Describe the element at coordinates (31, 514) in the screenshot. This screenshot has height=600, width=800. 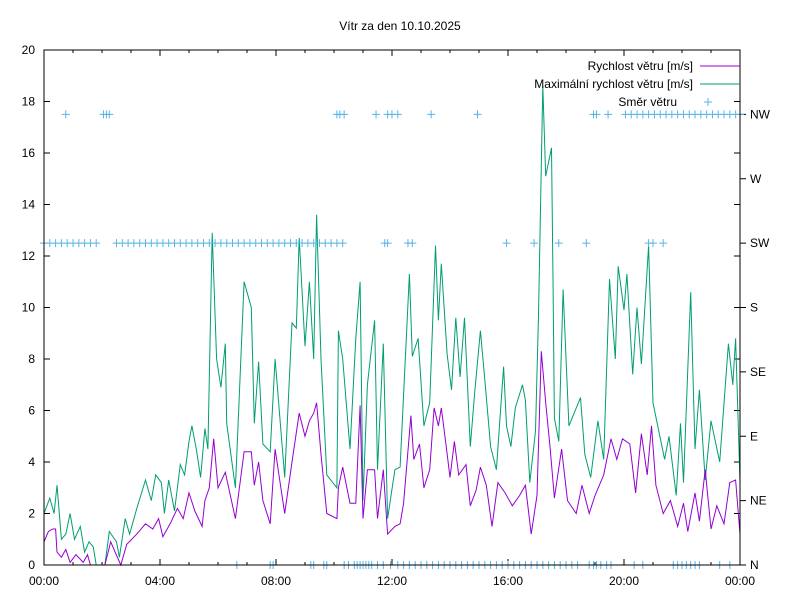
I see `y-tick-label: 2` at that location.